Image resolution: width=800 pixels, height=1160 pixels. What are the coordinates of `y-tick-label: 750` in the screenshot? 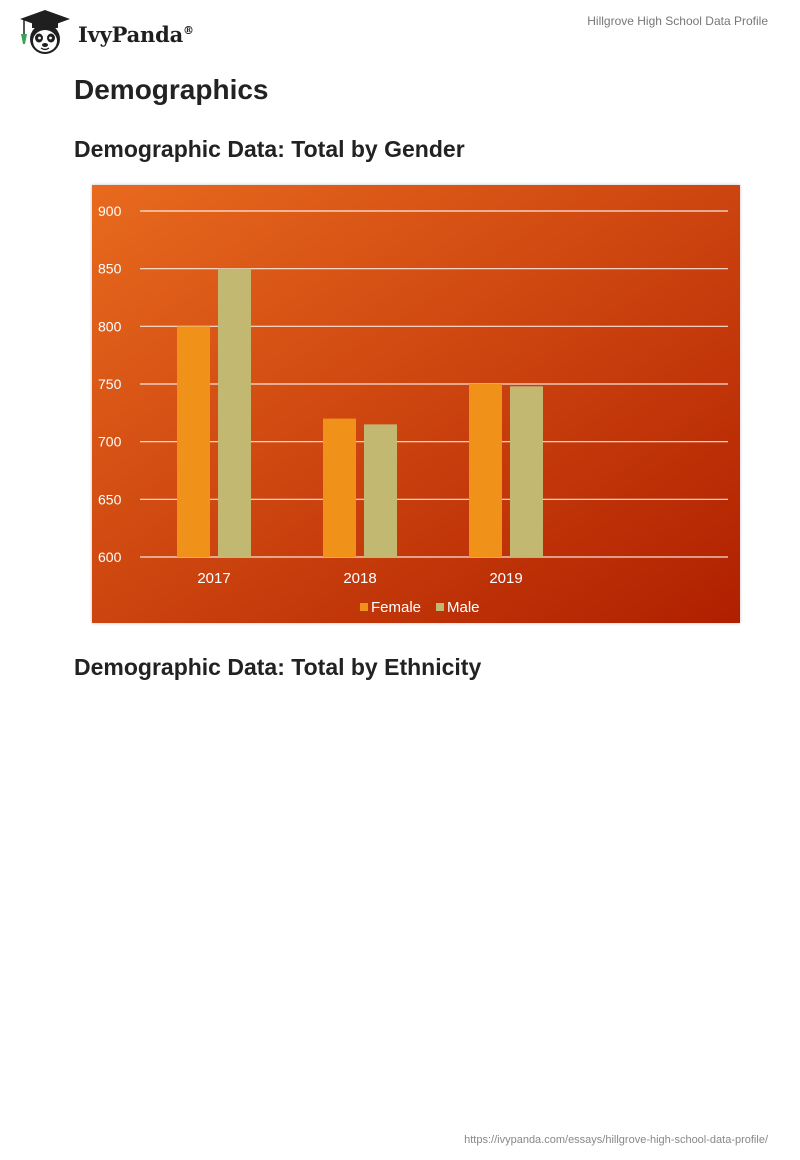 It's located at (110, 384).